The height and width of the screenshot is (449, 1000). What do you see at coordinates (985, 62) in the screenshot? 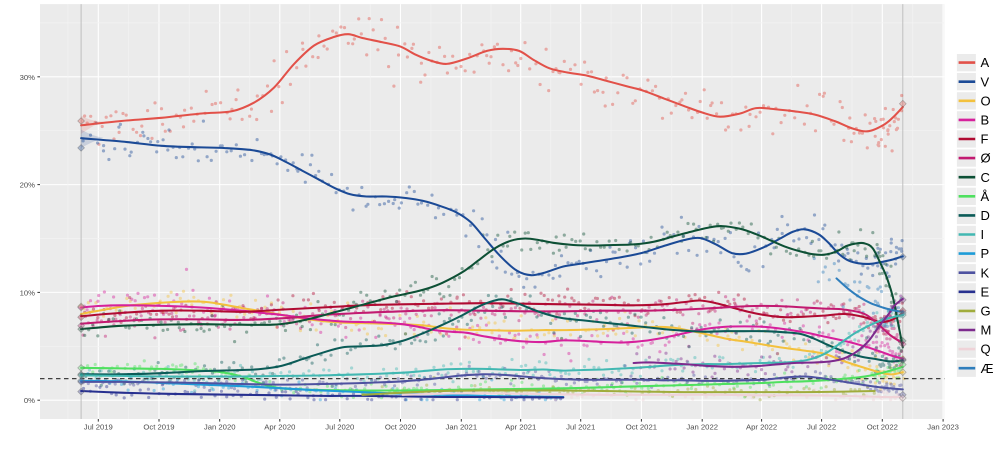
I see `svg-text: A` at bounding box center [985, 62].